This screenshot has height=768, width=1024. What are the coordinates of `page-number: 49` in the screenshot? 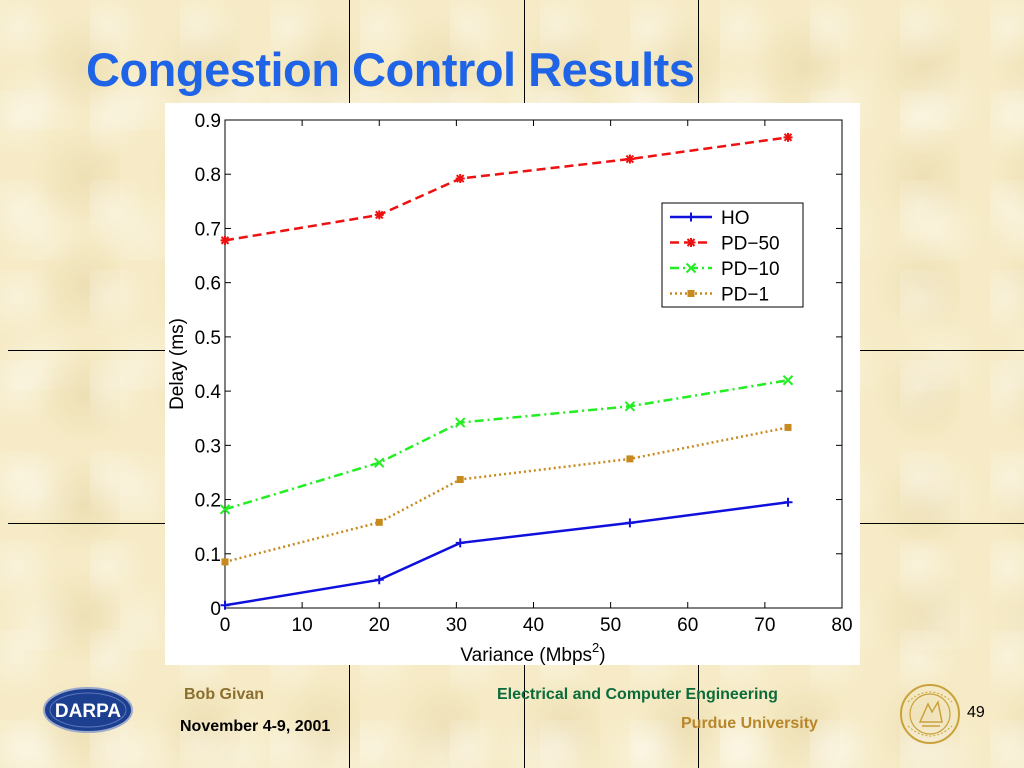 It's located at (976, 712).